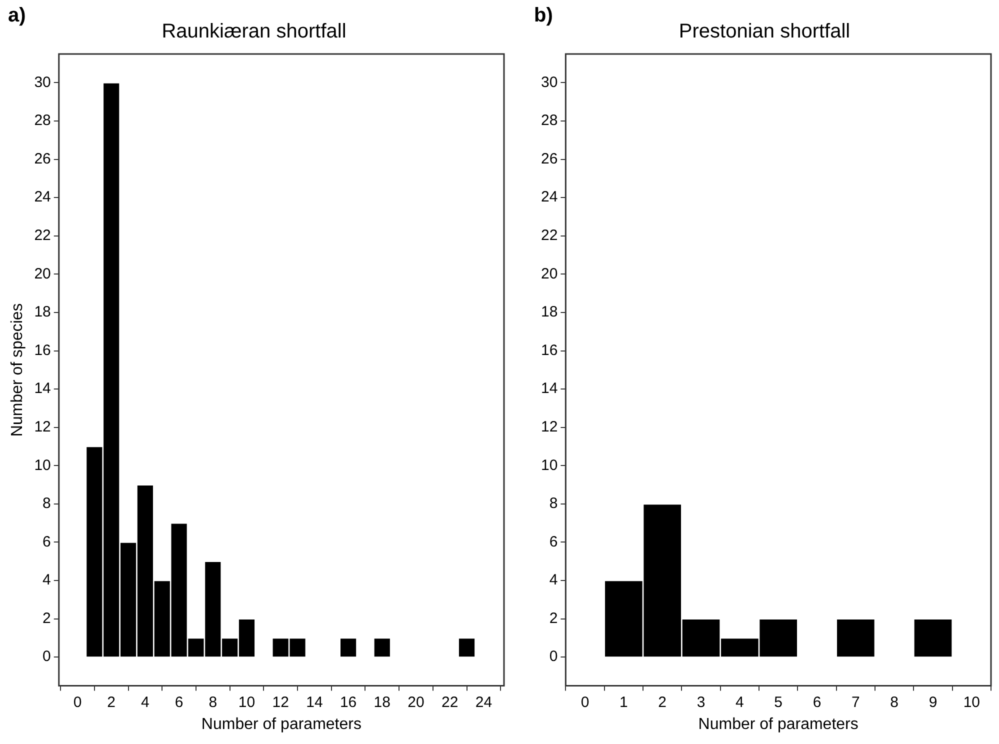 The image size is (999, 744). What do you see at coordinates (764, 31) in the screenshot?
I see `chart-title: Prestonian shortfall` at bounding box center [764, 31].